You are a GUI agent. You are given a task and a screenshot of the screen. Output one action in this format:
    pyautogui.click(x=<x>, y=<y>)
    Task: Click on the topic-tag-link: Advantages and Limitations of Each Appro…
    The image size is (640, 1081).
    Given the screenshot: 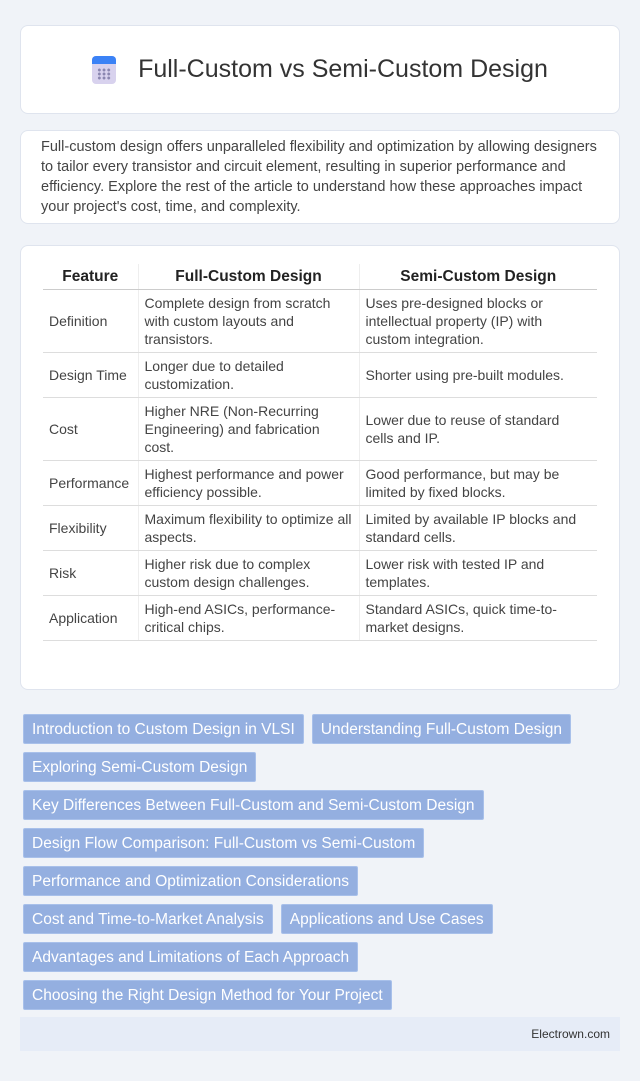 What is the action you would take?
    pyautogui.click(x=191, y=957)
    